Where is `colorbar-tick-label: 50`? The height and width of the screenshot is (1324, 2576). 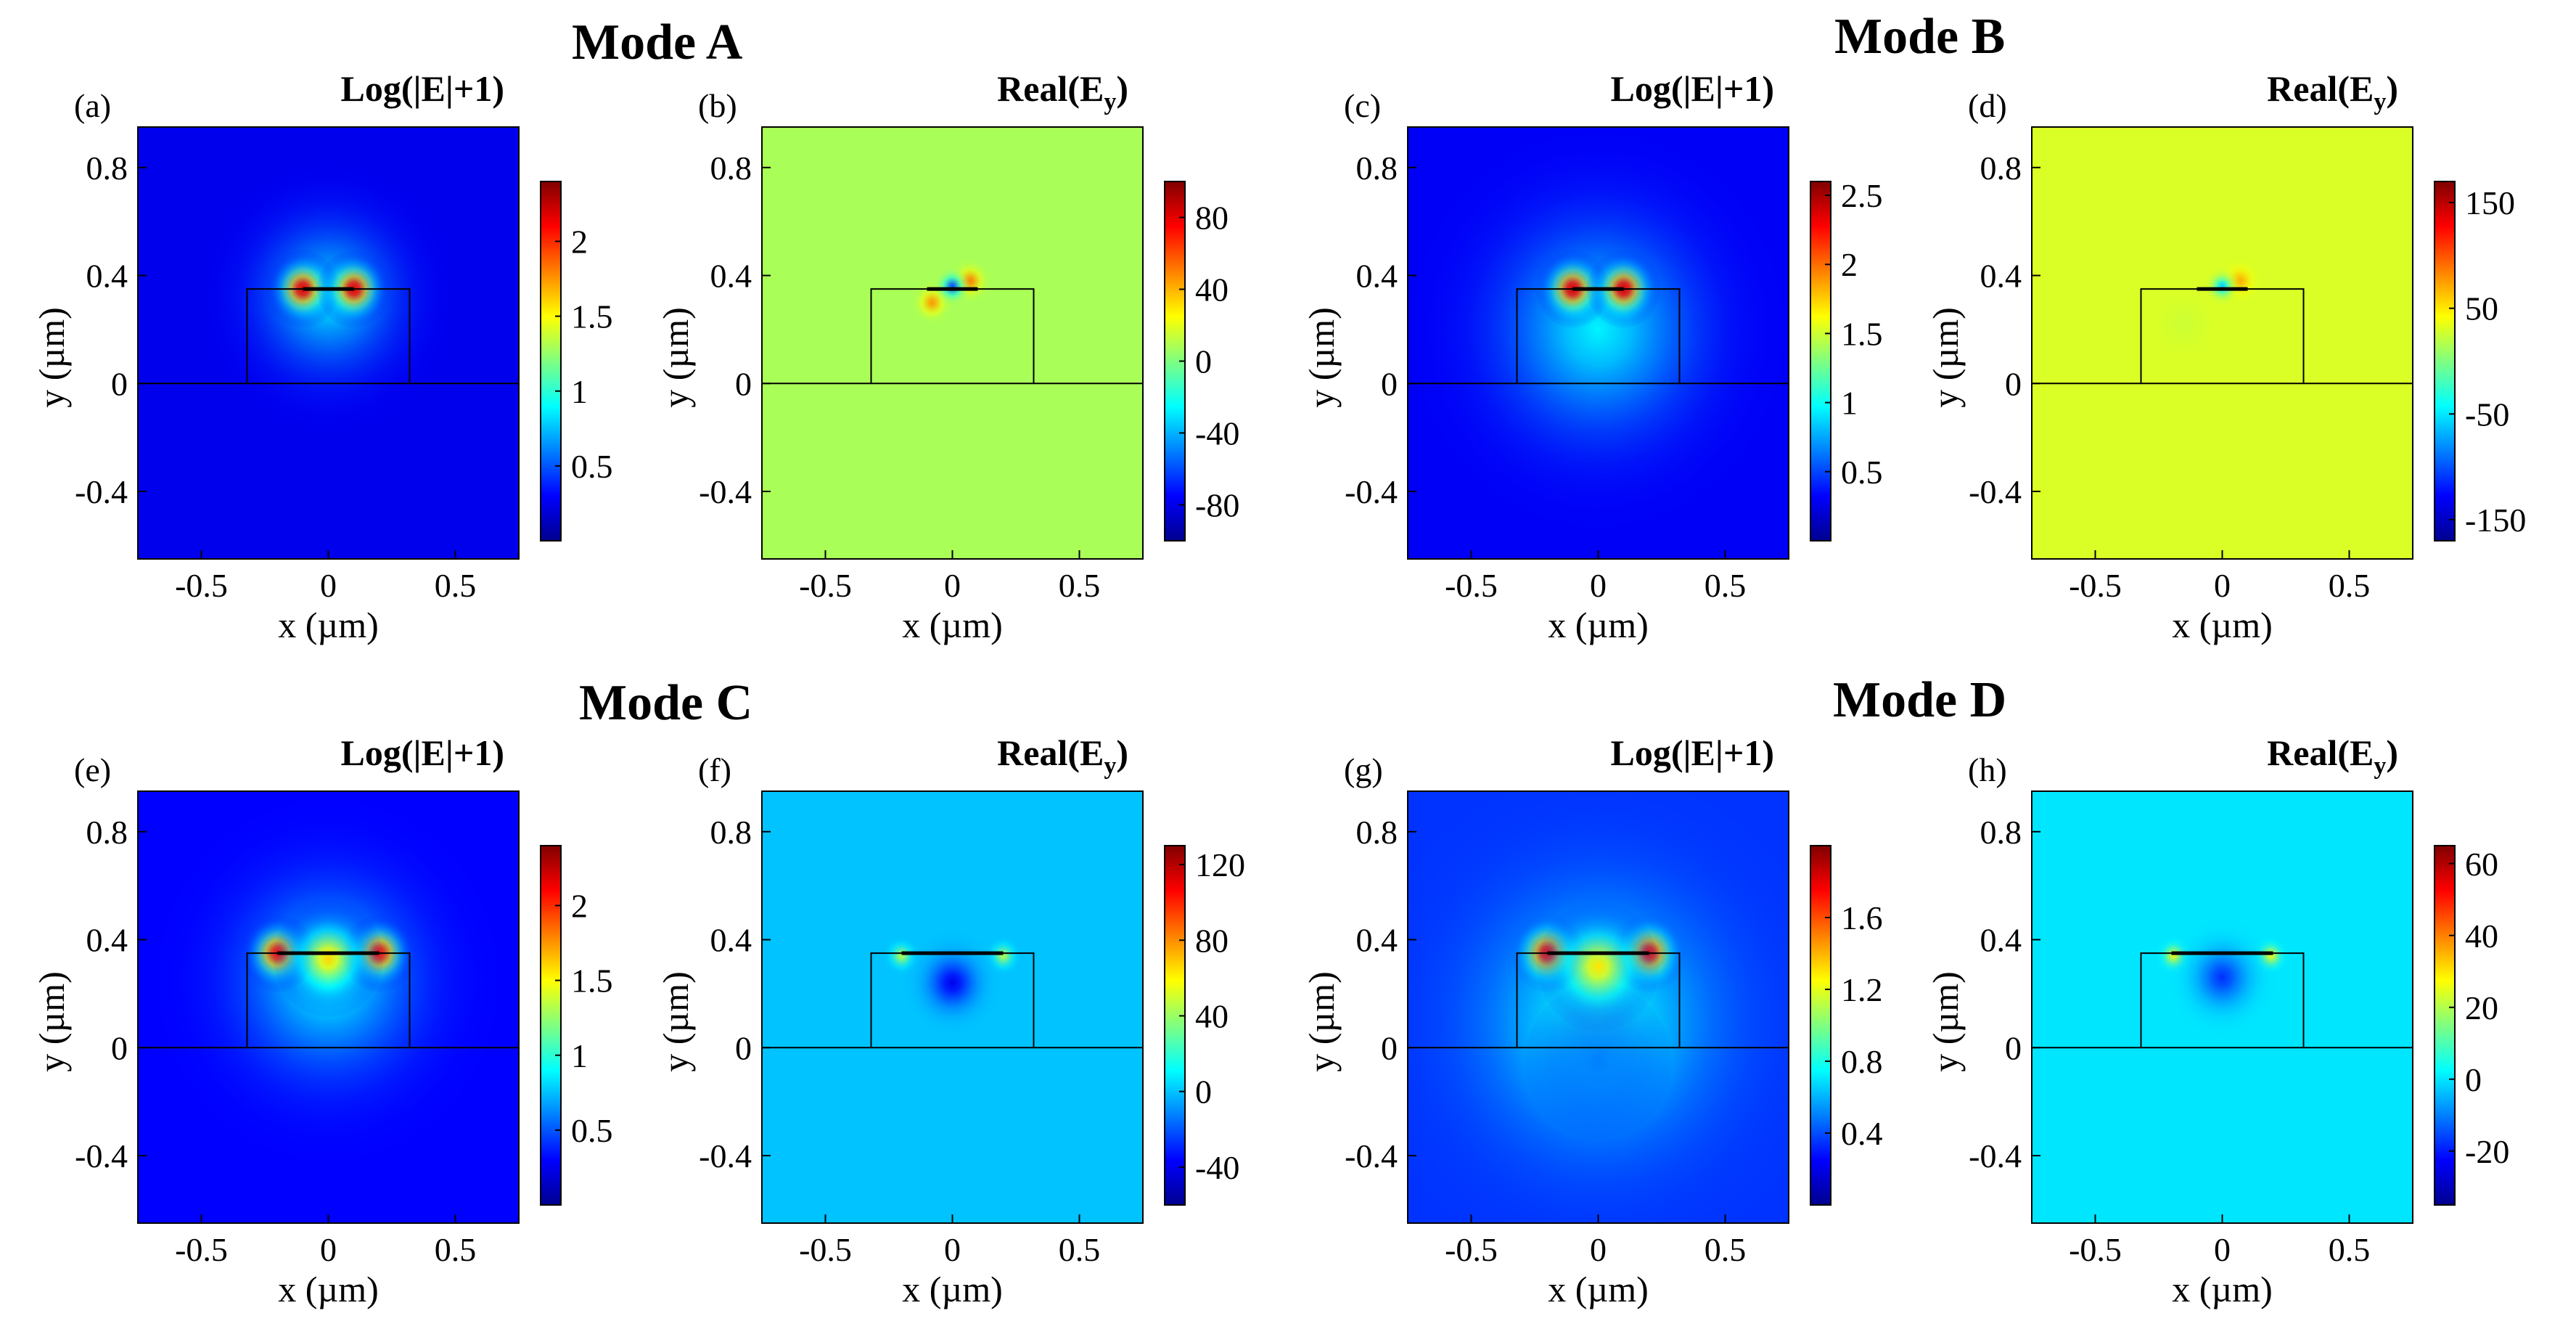 colorbar-tick-label: 50 is located at coordinates (2481, 308).